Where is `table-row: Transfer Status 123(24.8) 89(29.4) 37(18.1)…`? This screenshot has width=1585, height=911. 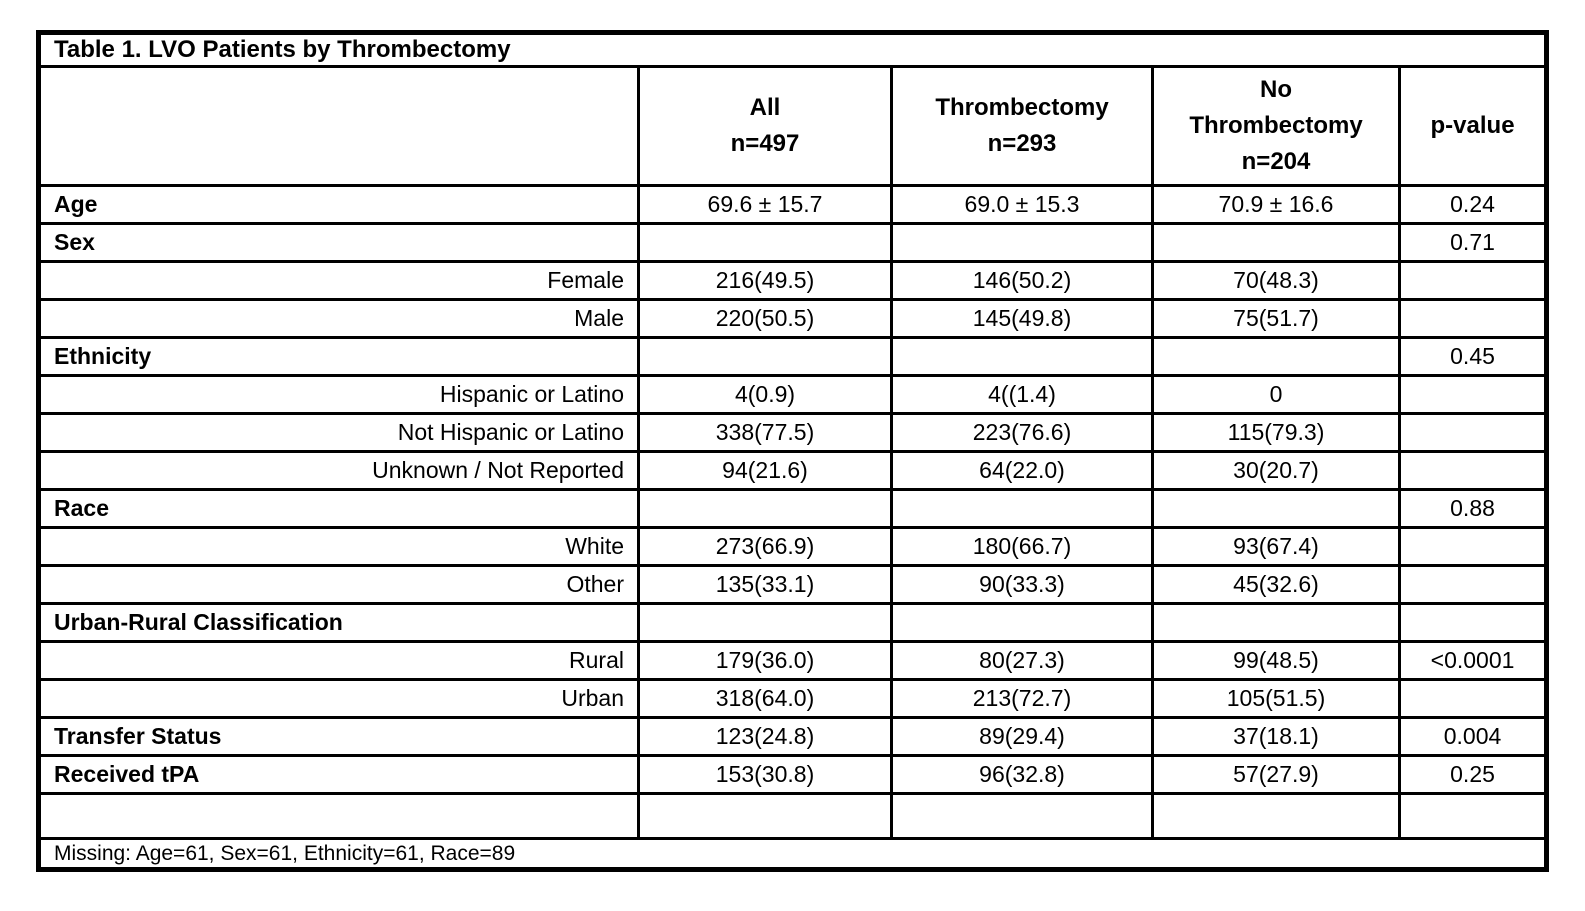
table-row: Transfer Status 123(24.8) 89(29.4) 37(18.1)… is located at coordinates (793, 736).